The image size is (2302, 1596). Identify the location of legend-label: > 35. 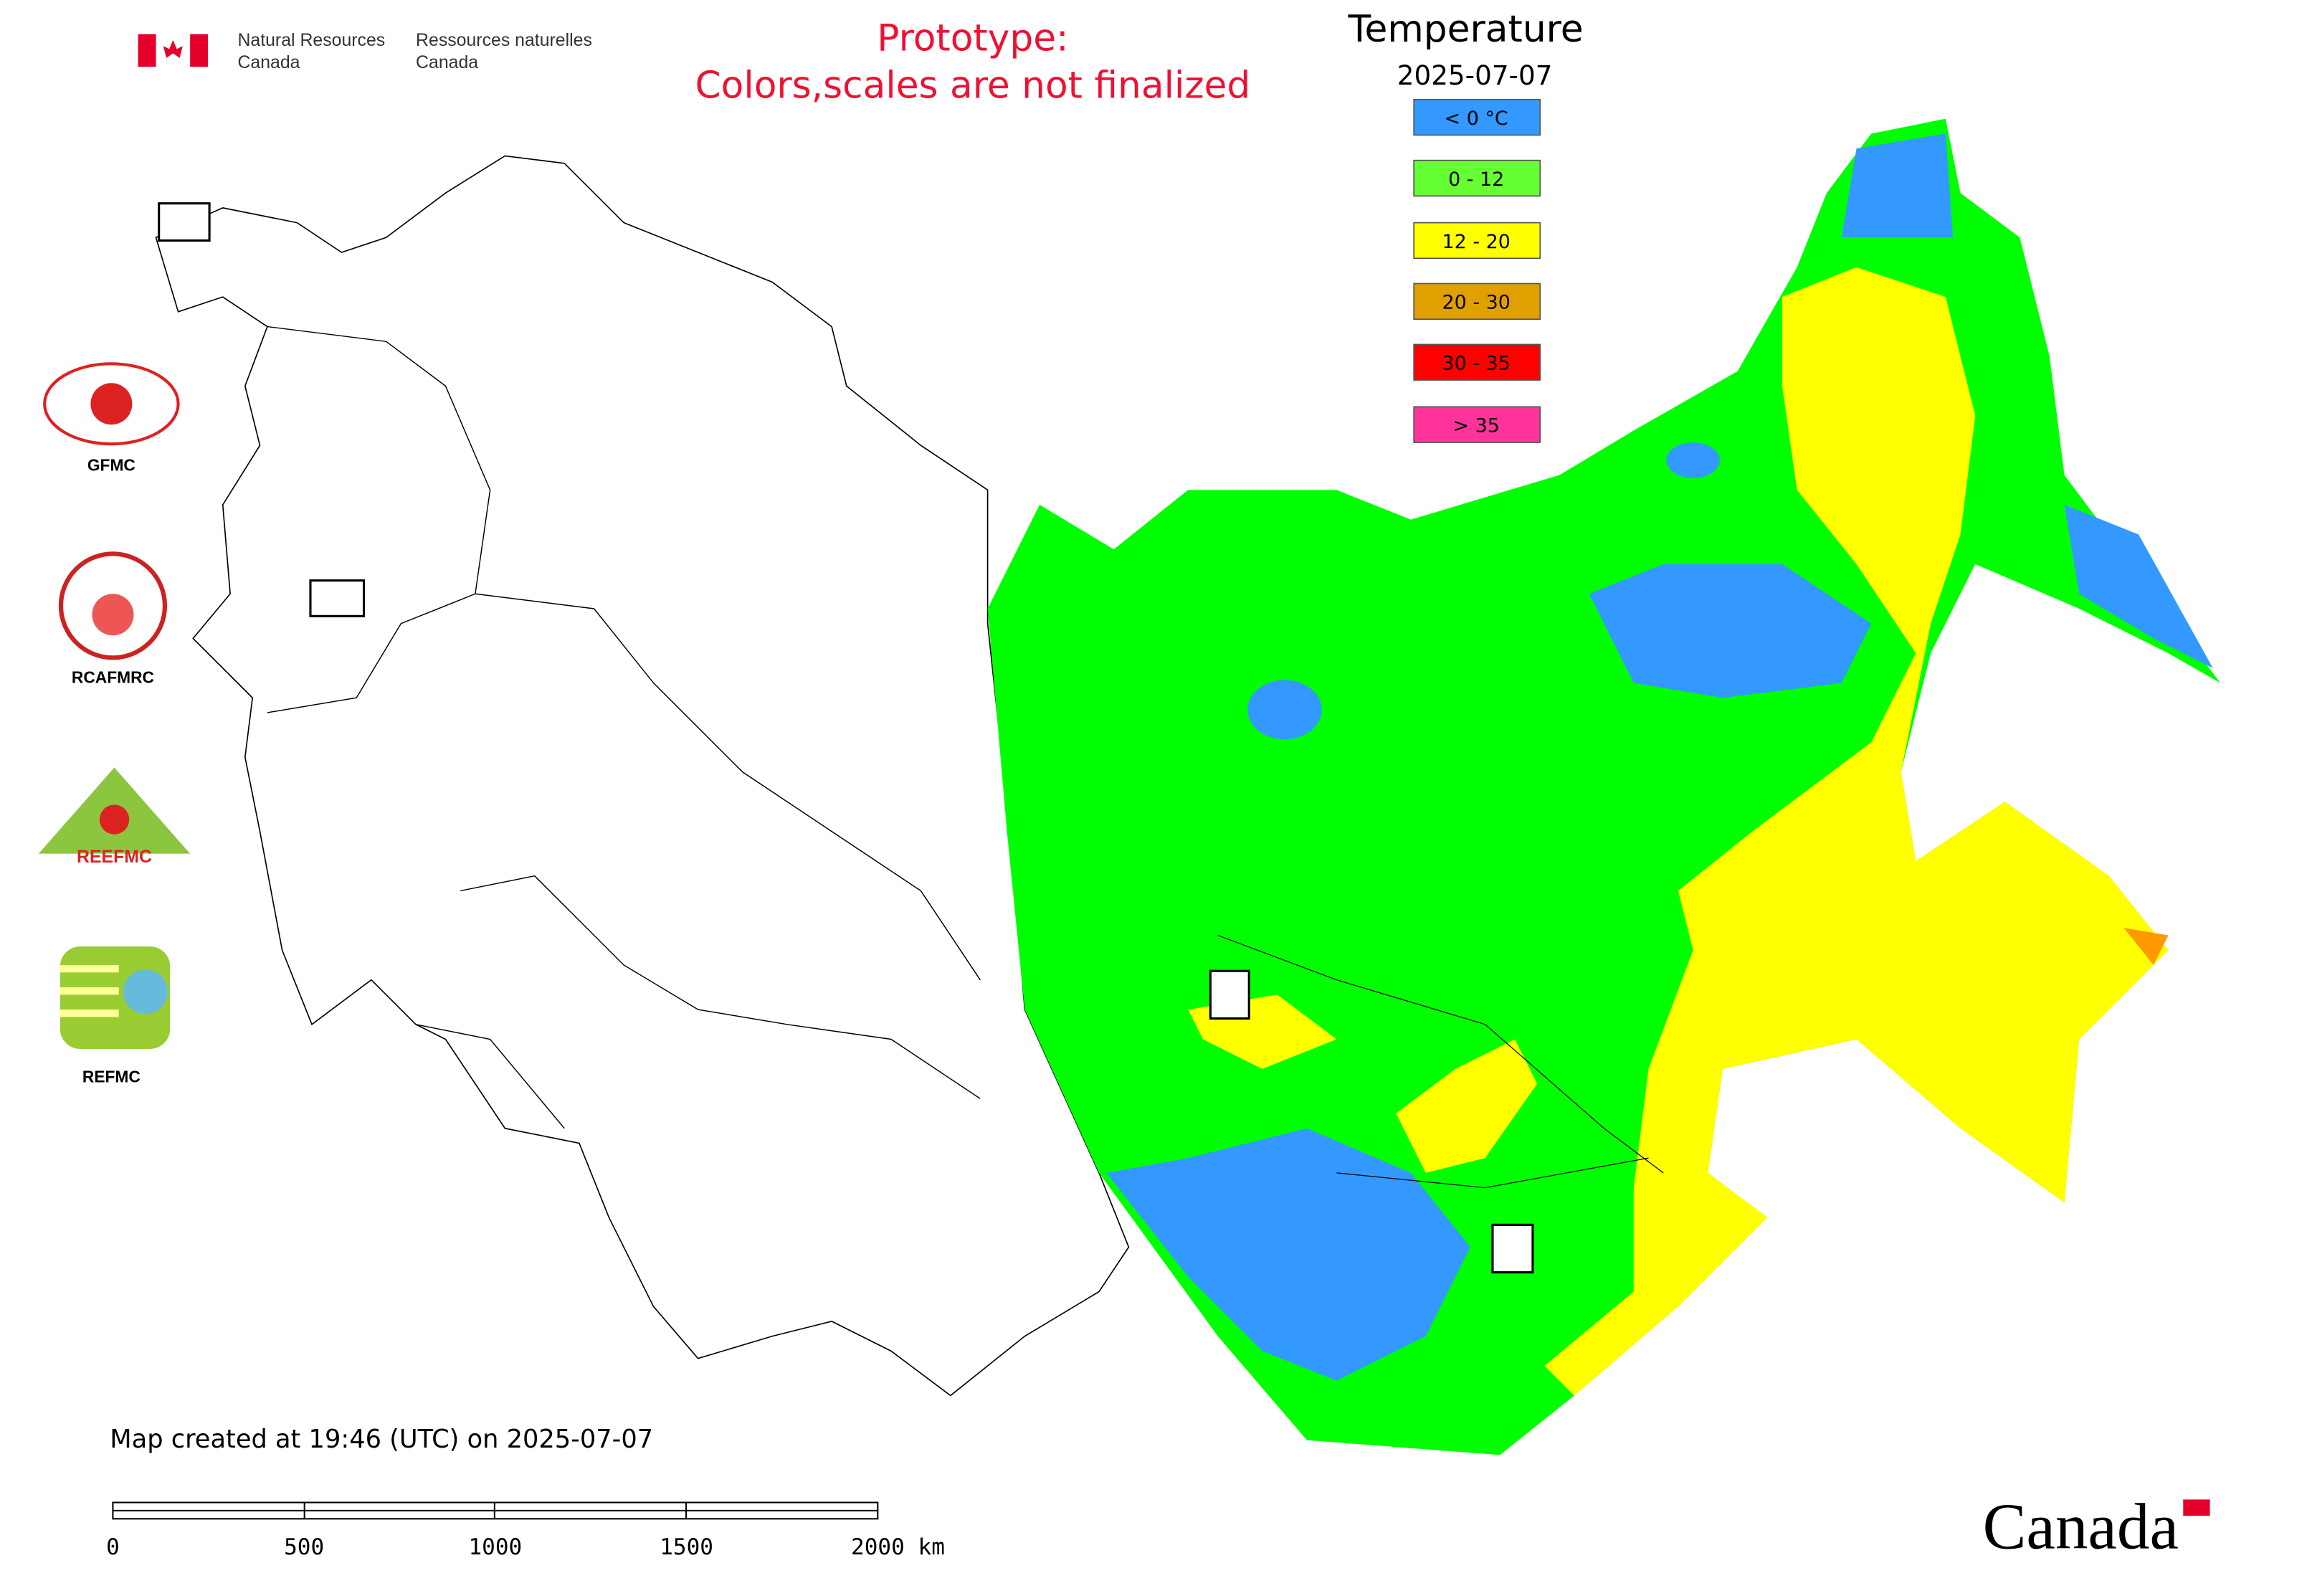
(1477, 426).